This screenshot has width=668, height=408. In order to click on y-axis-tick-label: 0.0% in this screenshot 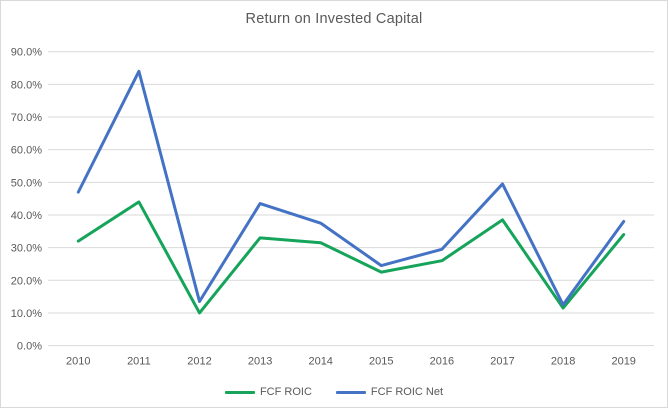, I will do `click(29, 347)`.